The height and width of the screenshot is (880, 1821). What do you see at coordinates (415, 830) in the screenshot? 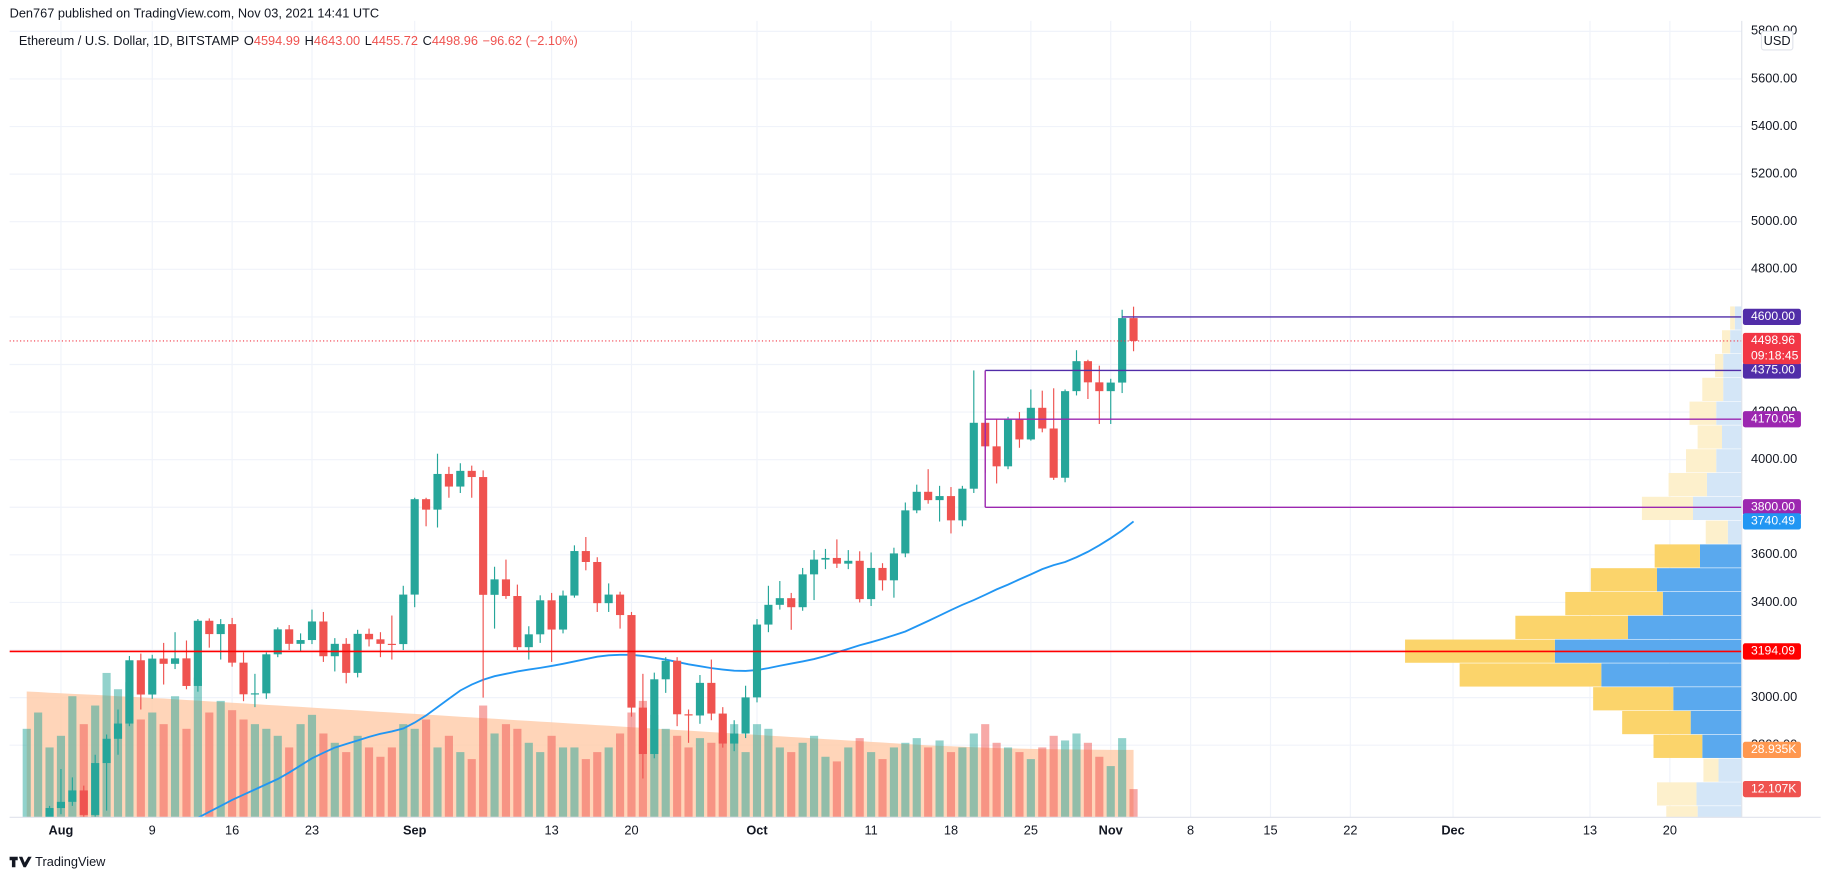
I see `x-tick-label: Sep` at bounding box center [415, 830].